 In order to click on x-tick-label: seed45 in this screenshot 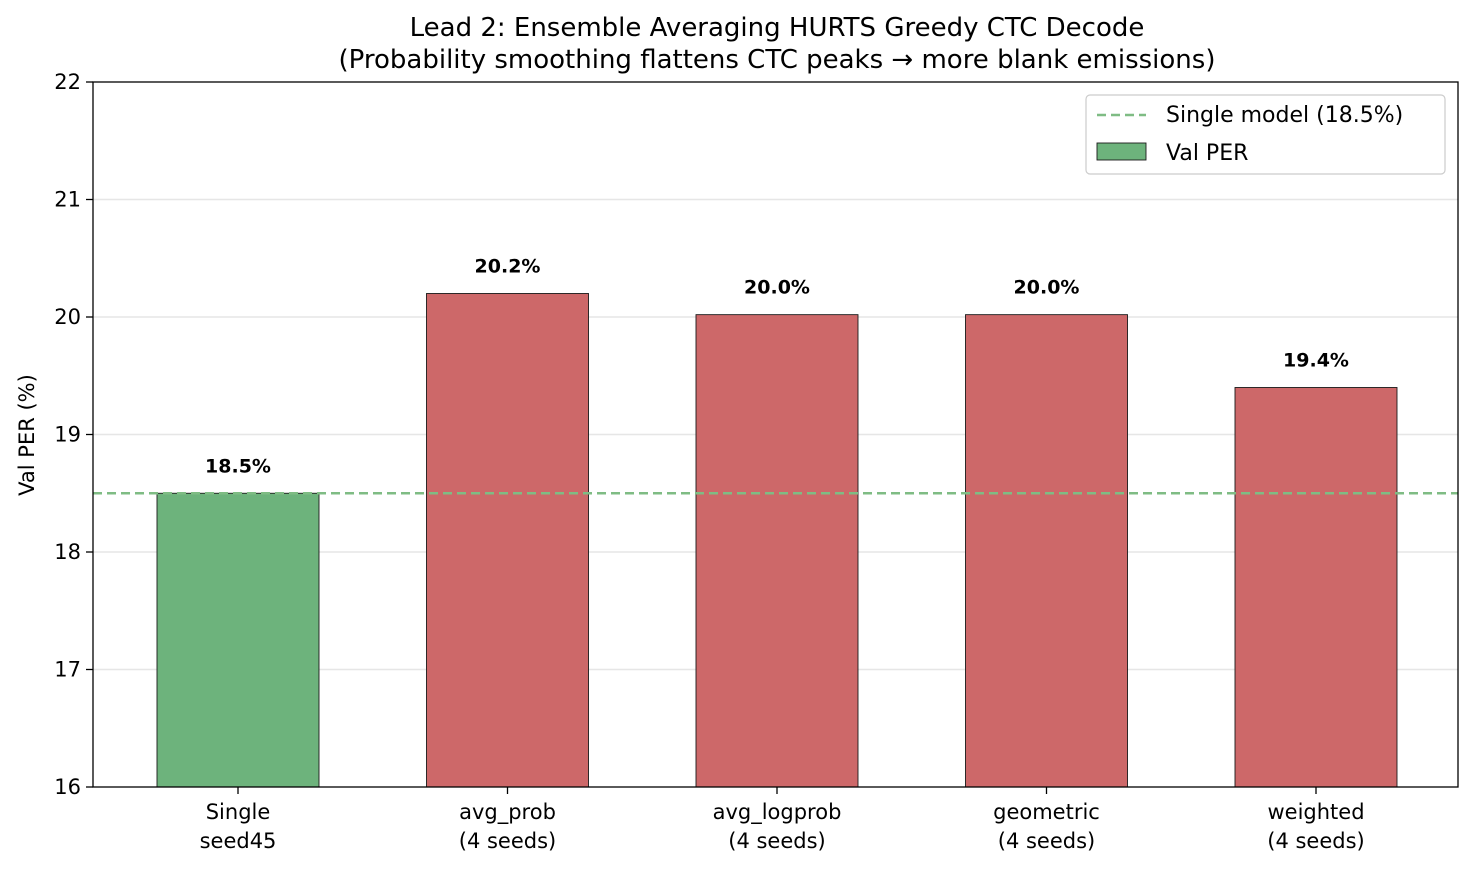, I will do `click(238, 841)`.